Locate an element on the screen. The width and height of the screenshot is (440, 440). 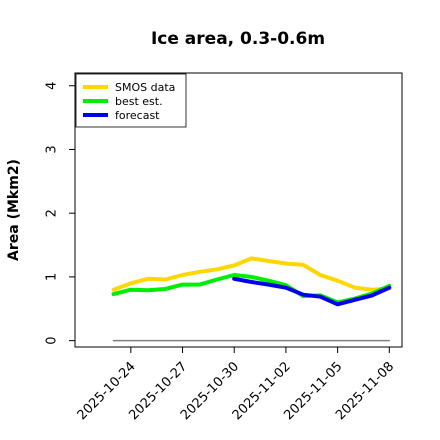
y-tick-label: 1 is located at coordinates (52, 277).